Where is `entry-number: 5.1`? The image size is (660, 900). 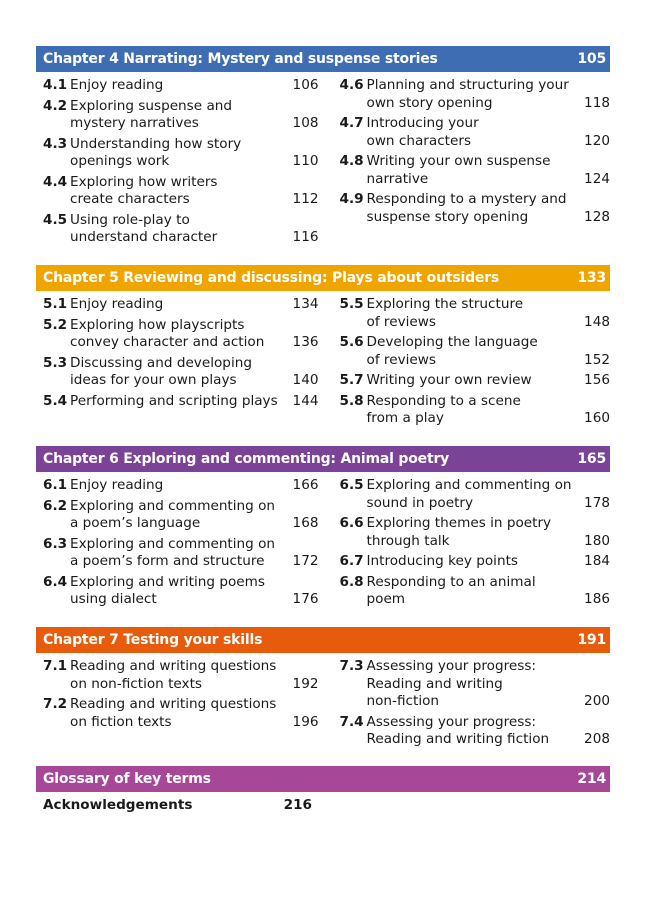
entry-number: 5.1 is located at coordinates (55, 304).